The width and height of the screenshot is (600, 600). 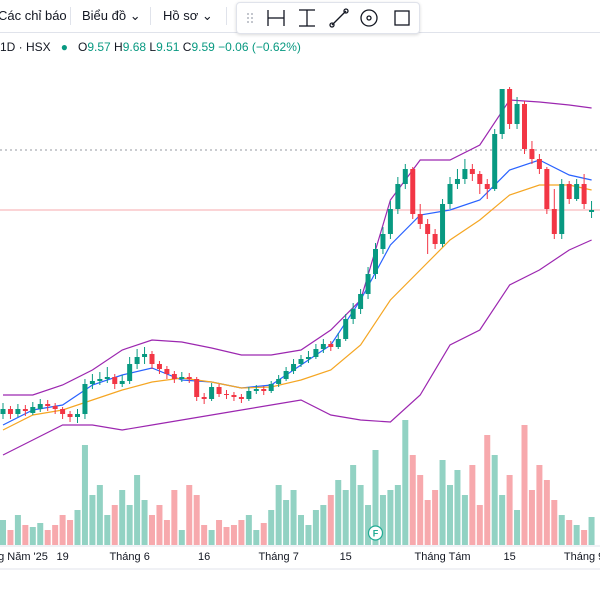 I want to click on top-toolbar: Các chỉ báo Biểu đồ ⌄ Hồ sơ ⌄, so click(x=300, y=17).